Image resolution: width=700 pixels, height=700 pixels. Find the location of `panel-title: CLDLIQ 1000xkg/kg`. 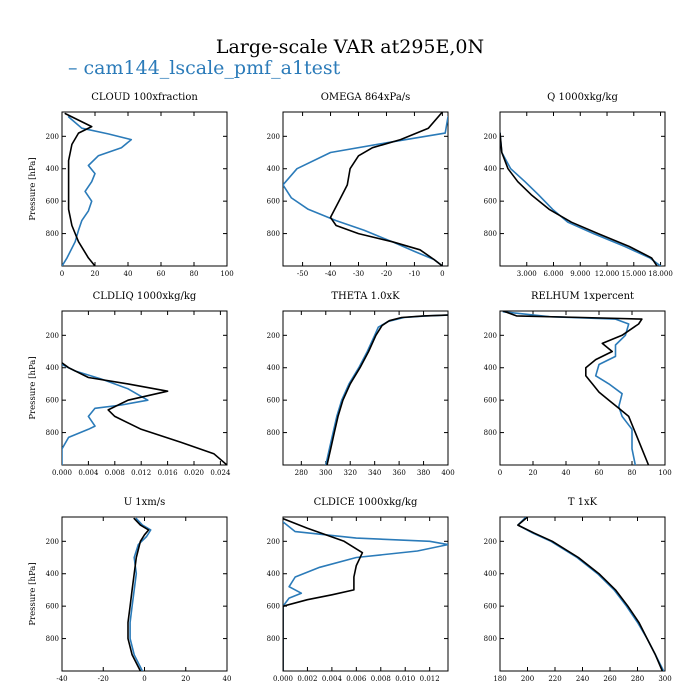

panel-title: CLDLIQ 1000xkg/kg is located at coordinates (145, 296).